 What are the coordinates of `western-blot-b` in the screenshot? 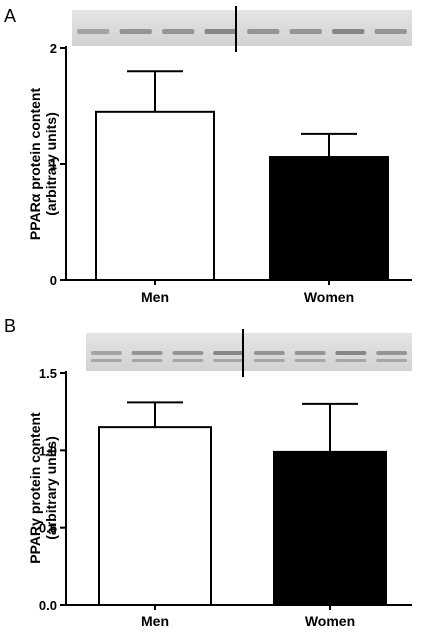 It's located at (249, 353).